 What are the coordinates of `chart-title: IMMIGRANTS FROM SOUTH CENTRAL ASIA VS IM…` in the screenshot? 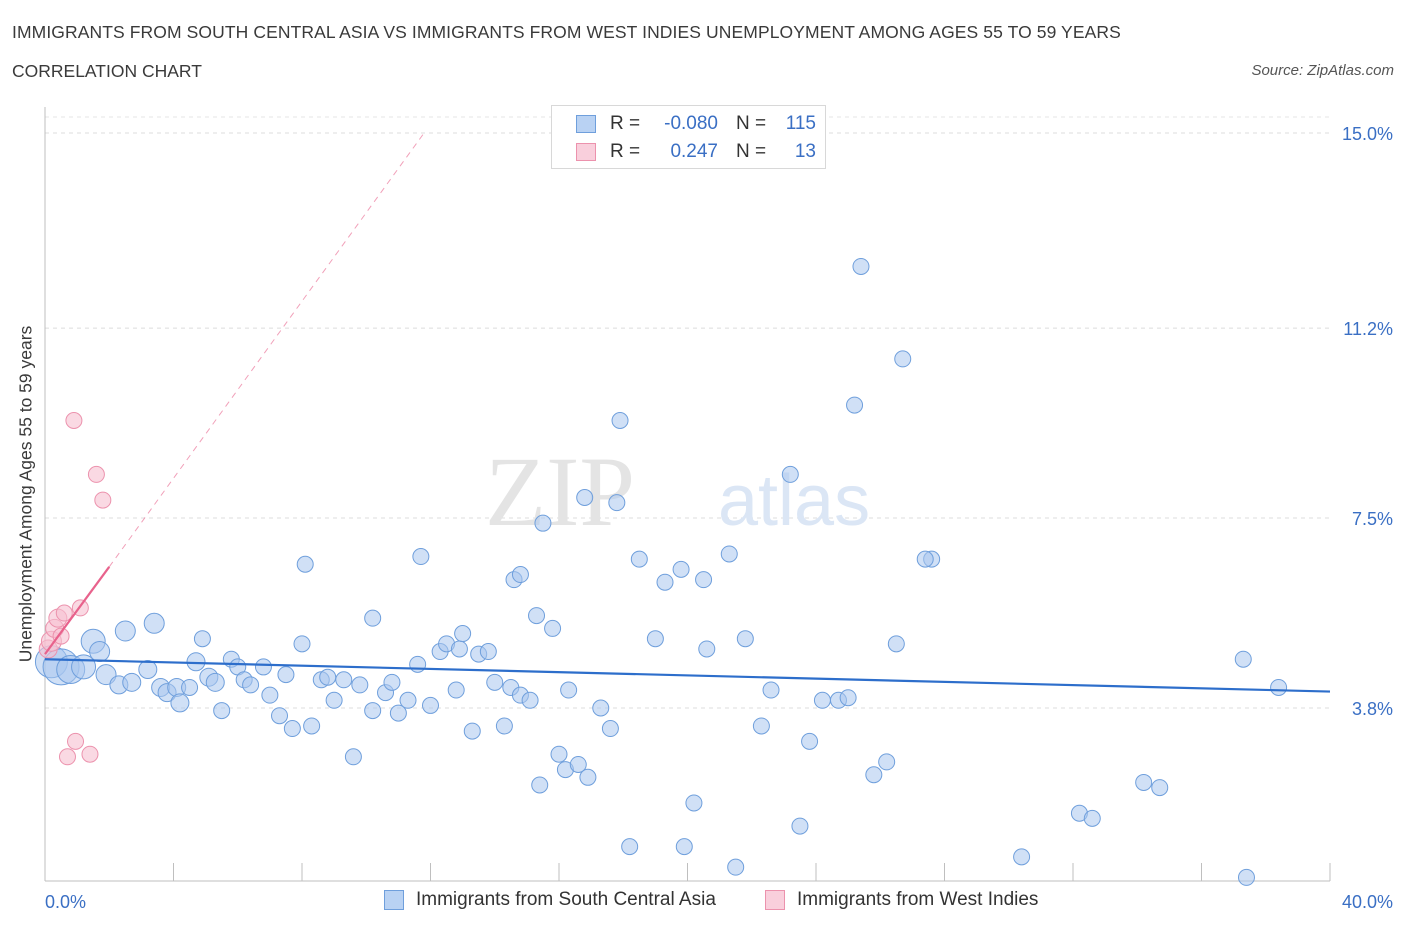 It's located at (566, 32).